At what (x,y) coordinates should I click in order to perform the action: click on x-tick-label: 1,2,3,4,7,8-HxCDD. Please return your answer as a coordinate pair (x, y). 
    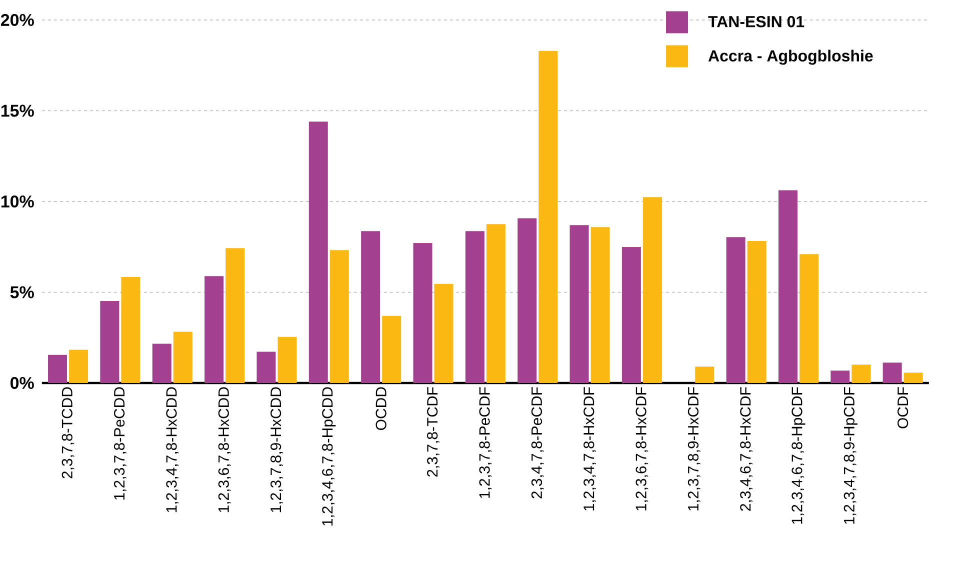
    Looking at the image, I should click on (172, 449).